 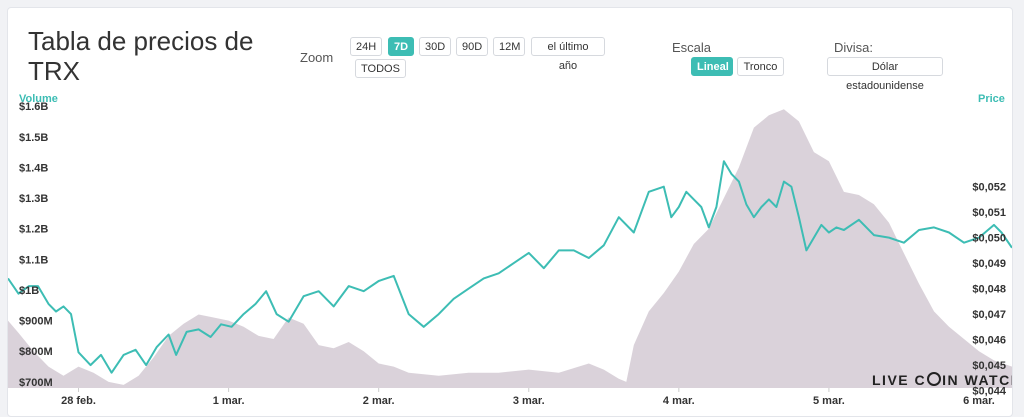 What do you see at coordinates (33, 230) in the screenshot?
I see `left-tick-label: $1.2B` at bounding box center [33, 230].